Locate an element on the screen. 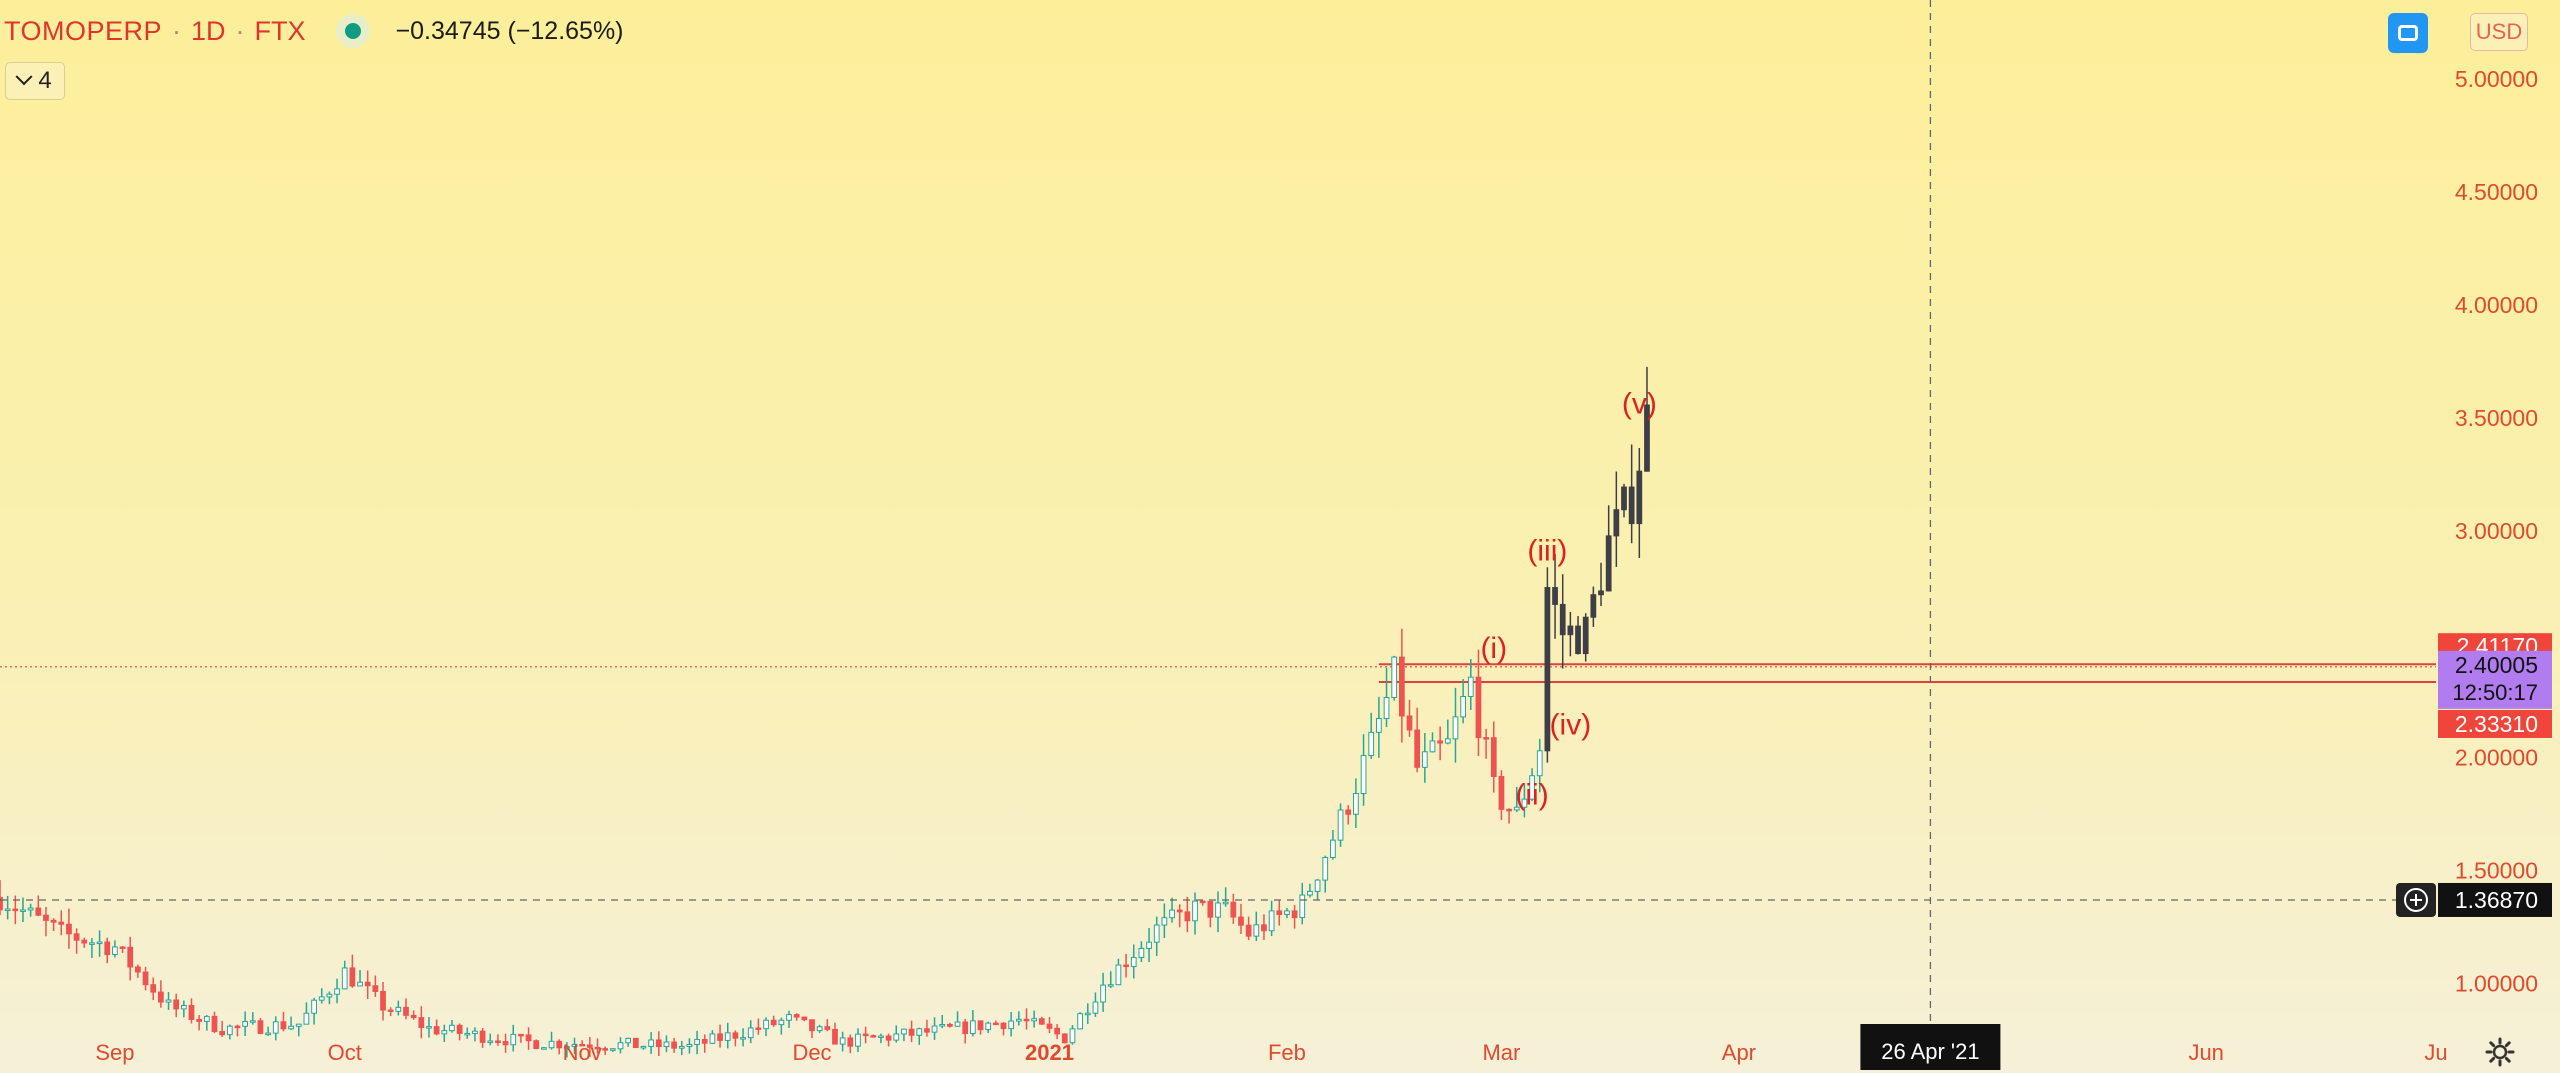  fullscreen-button is located at coordinates (2408, 33).